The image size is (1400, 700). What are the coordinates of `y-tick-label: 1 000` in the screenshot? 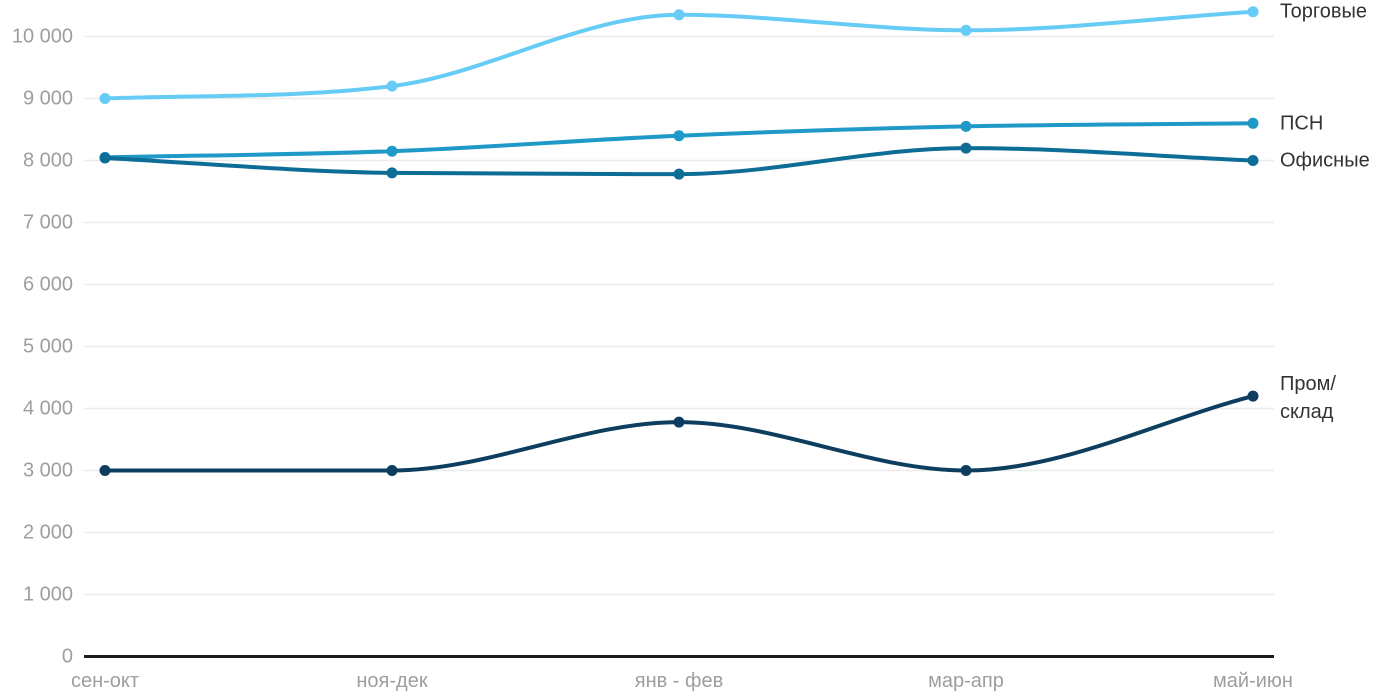 It's located at (48, 595).